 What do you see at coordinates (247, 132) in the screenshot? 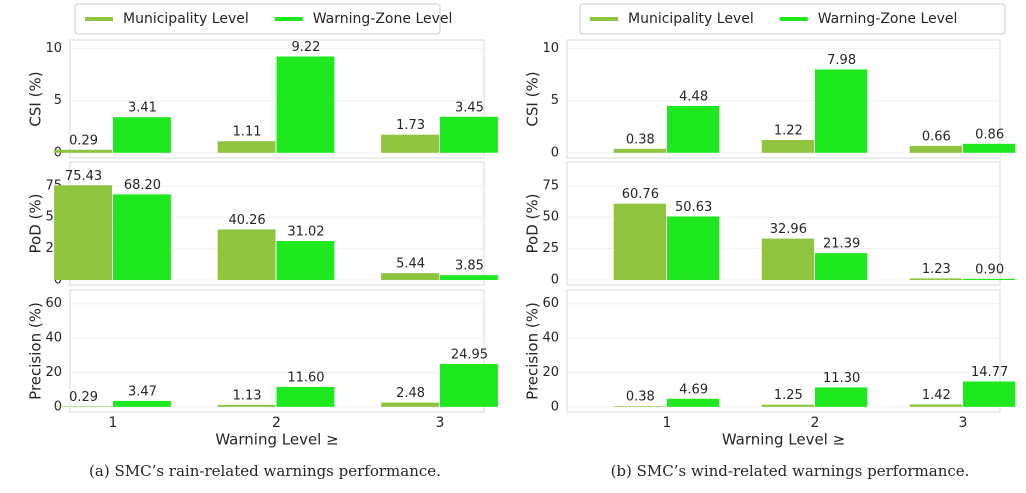
I see `value-label: 1.11` at bounding box center [247, 132].